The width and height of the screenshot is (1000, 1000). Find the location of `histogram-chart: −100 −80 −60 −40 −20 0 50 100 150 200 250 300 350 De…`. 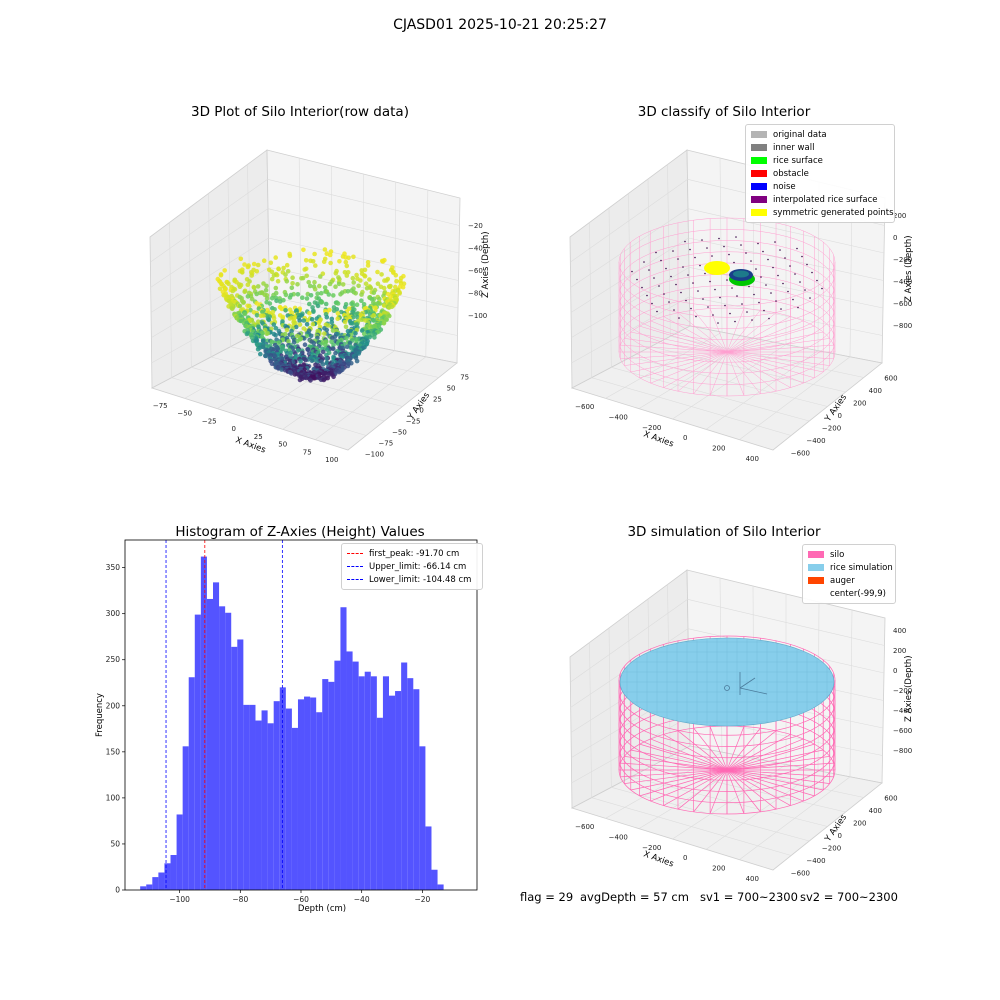

histogram-chart: −100 −80 −60 −40 −20 0 50 100 150 200 250 300 350 De… is located at coordinates (286, 726).